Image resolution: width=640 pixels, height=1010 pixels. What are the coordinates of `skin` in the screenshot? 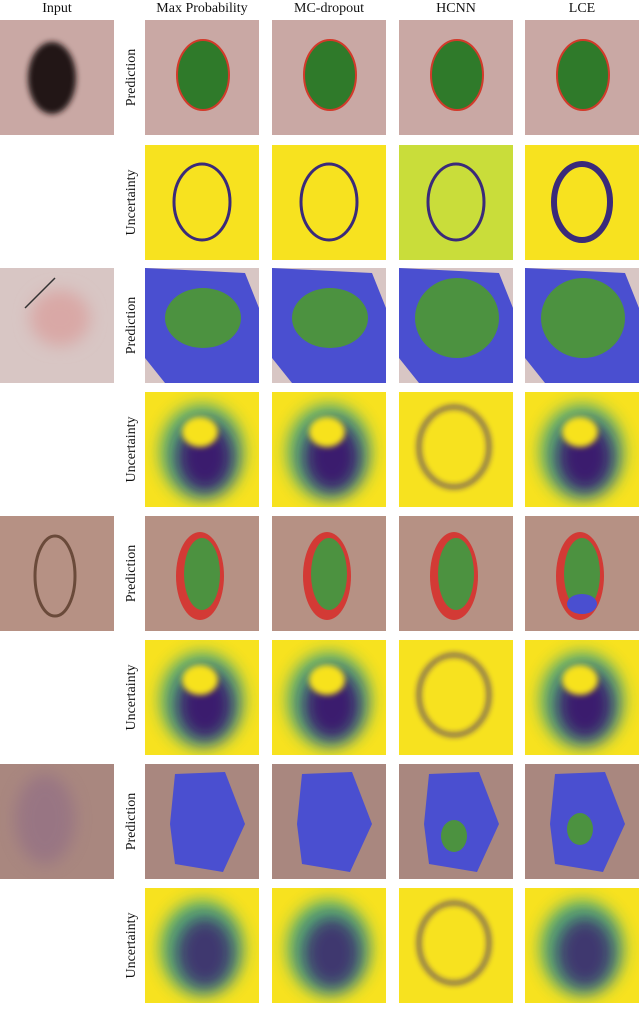 It's located at (57, 573).